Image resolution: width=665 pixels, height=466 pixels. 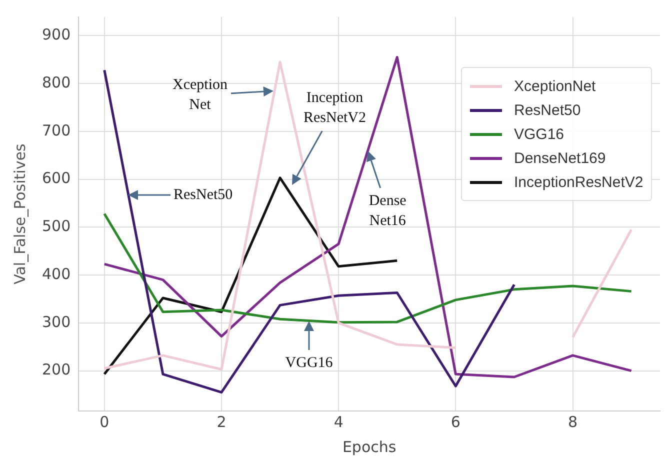 What do you see at coordinates (573, 421) in the screenshot?
I see `x-tick-label: 8` at bounding box center [573, 421].